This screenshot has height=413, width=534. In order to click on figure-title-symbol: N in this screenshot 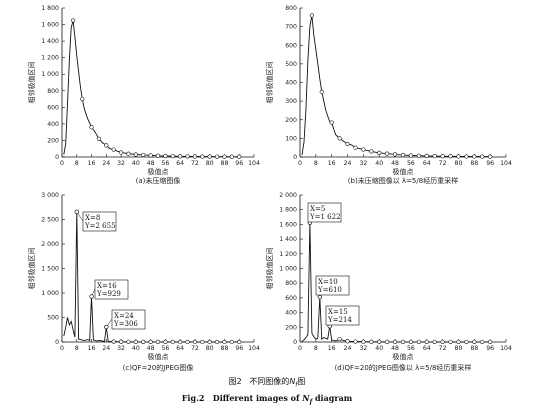, I will do `click(292, 381)`.